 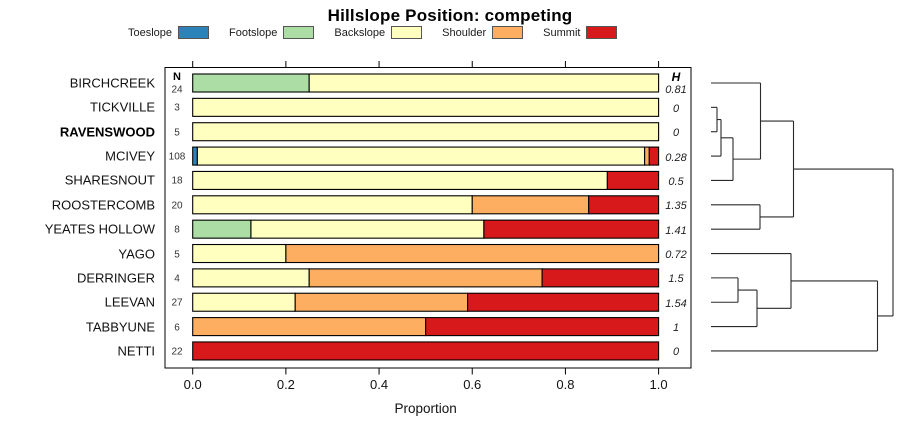 What do you see at coordinates (177, 206) in the screenshot?
I see `row-n-count: 20` at bounding box center [177, 206].